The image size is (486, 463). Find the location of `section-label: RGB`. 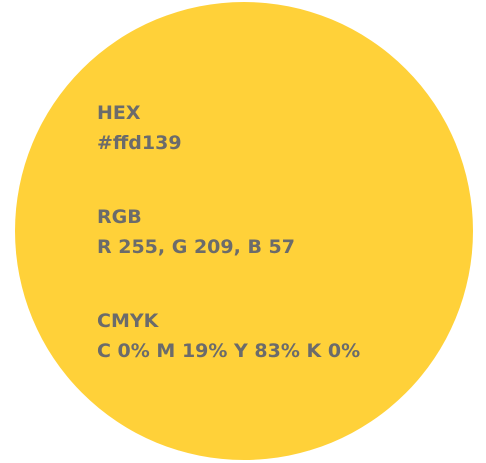

section-label: RGB is located at coordinates (119, 217).